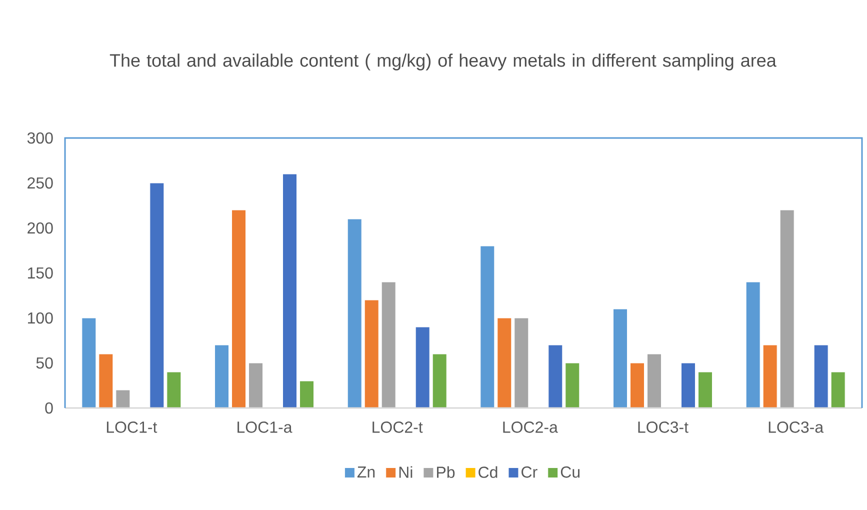 The width and height of the screenshot is (867, 510). I want to click on y-tick-label: 300, so click(40, 138).